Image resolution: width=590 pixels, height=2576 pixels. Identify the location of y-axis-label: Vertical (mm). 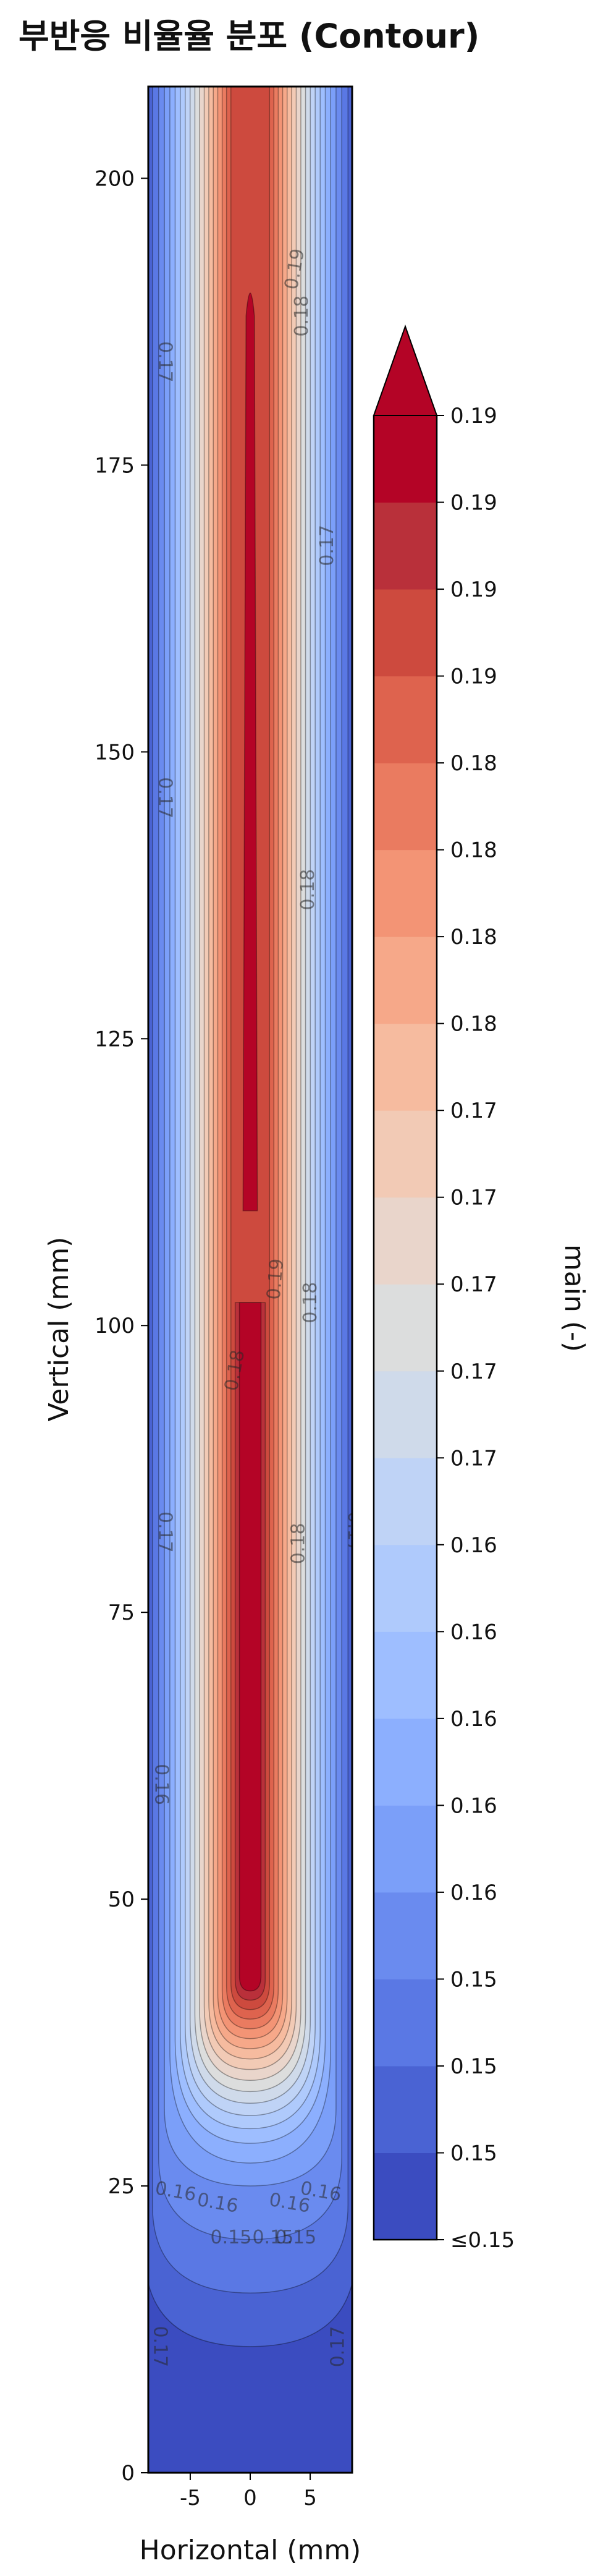
(59, 1329).